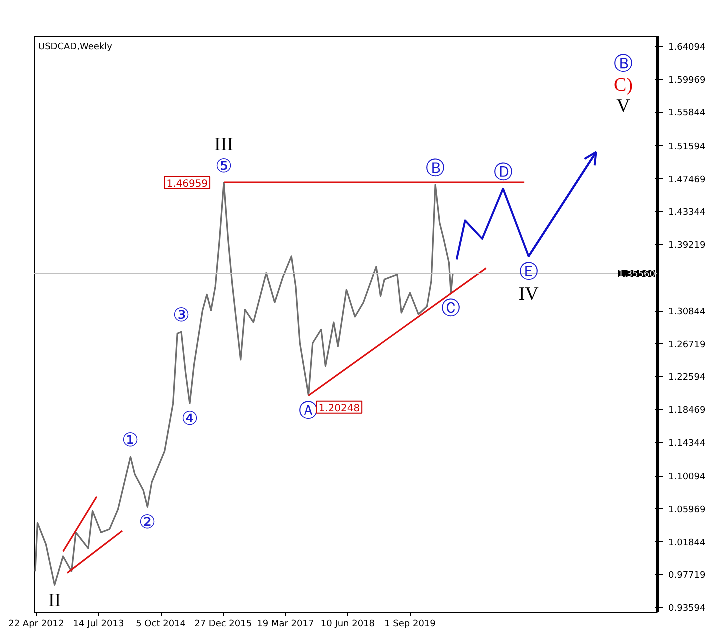 This screenshot has width=708, height=640. I want to click on y-tick-label: 0.93594, so click(687, 609).